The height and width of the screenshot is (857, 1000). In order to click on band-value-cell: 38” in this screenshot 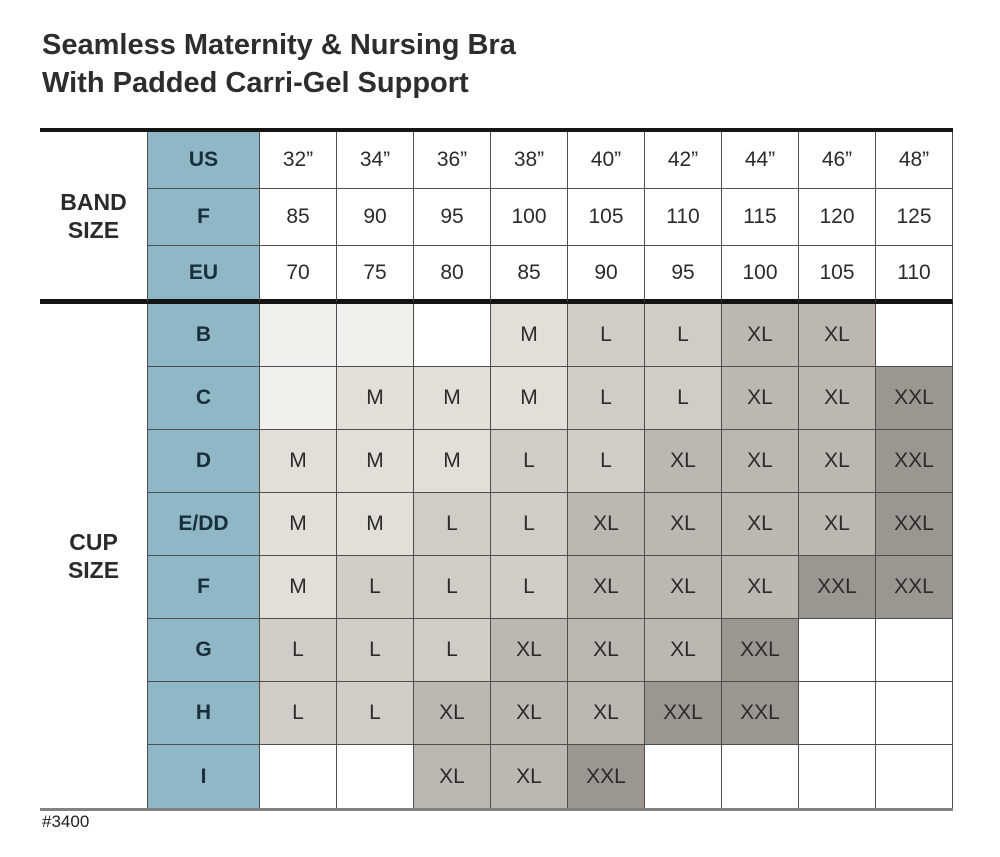, I will do `click(529, 160)`.